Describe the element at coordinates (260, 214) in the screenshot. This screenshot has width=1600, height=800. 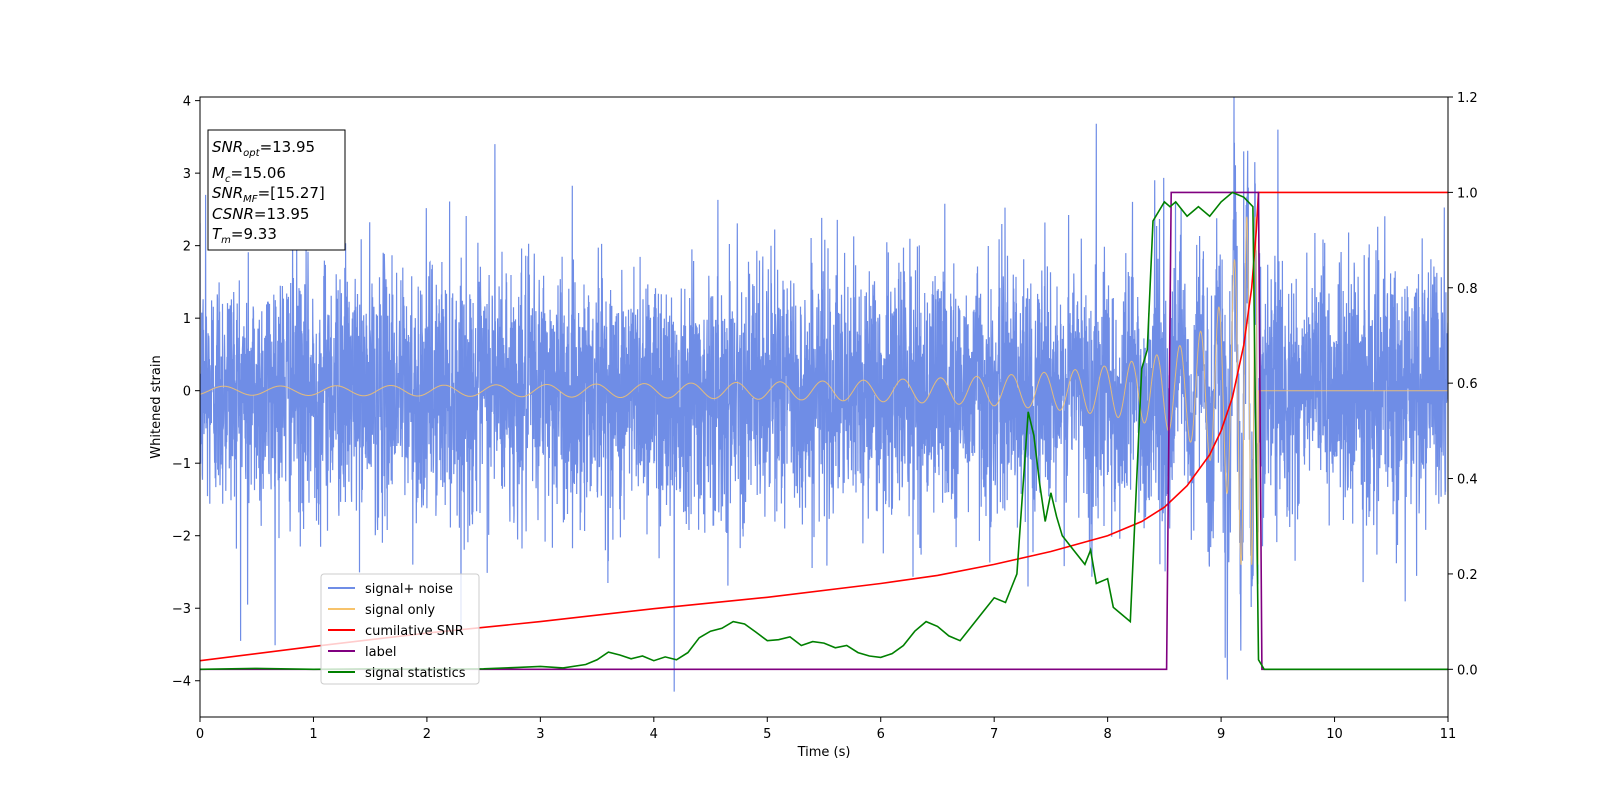
I see `info-csnr: CSNR=13.95` at that location.